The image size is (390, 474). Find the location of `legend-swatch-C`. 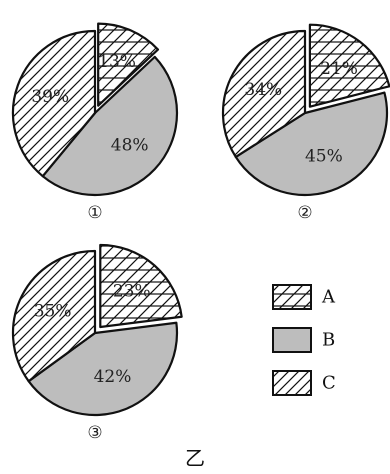

legend-swatch-C is located at coordinates (292, 383).